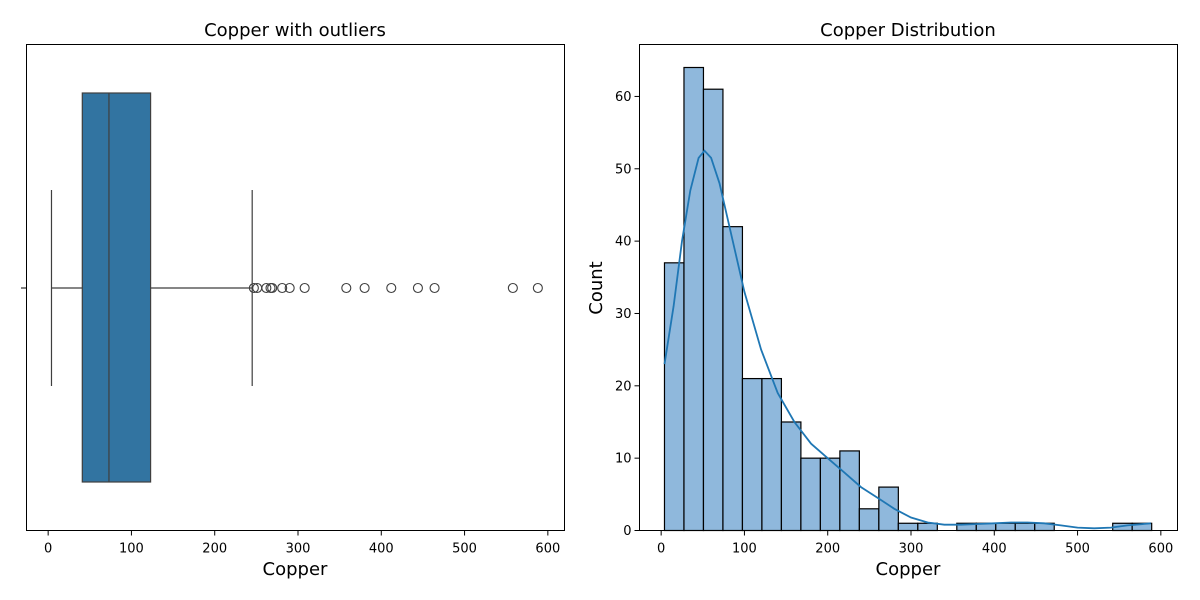 The height and width of the screenshot is (600, 1200). What do you see at coordinates (661, 549) in the screenshot?
I see `histogram-x-tick-label: 0` at bounding box center [661, 549].